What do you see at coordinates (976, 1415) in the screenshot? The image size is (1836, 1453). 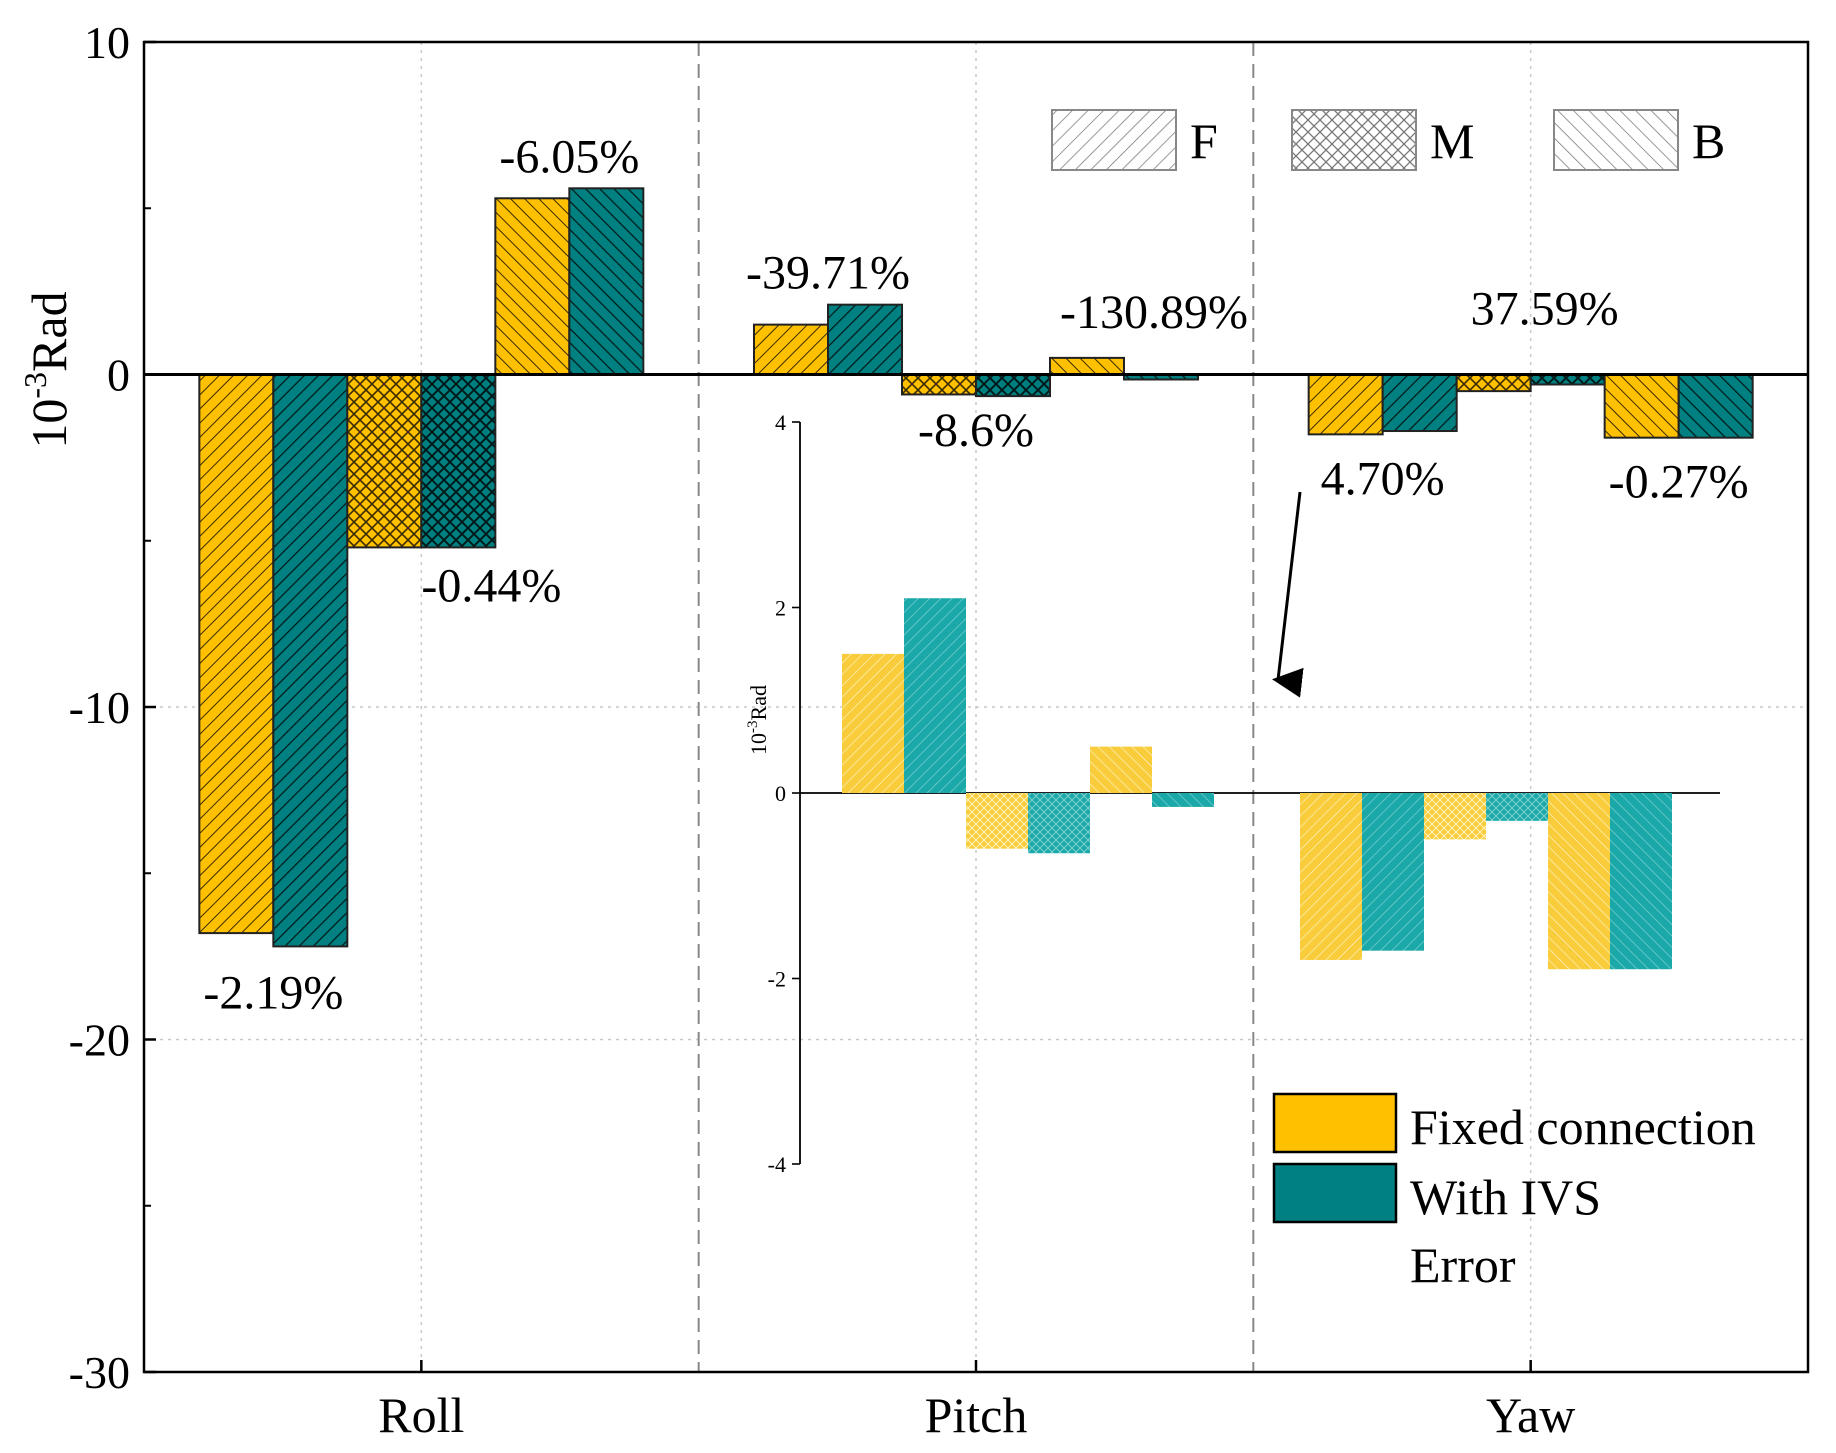 I see `x-tick-label-pitch: Pitch` at bounding box center [976, 1415].